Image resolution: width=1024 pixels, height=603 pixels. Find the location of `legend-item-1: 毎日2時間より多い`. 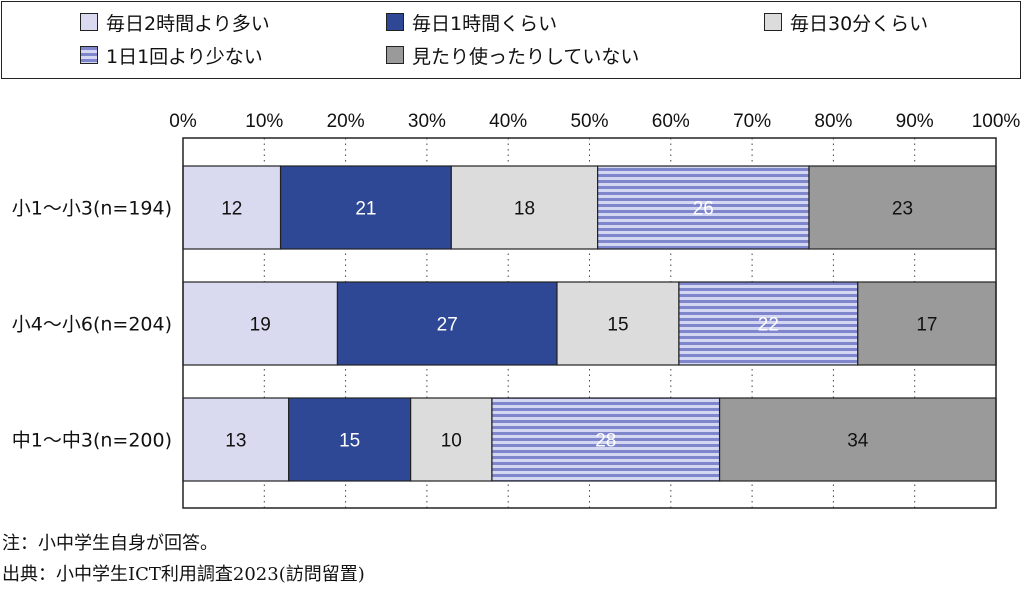

legend-item-1: 毎日2時間より多い is located at coordinates (175, 22).